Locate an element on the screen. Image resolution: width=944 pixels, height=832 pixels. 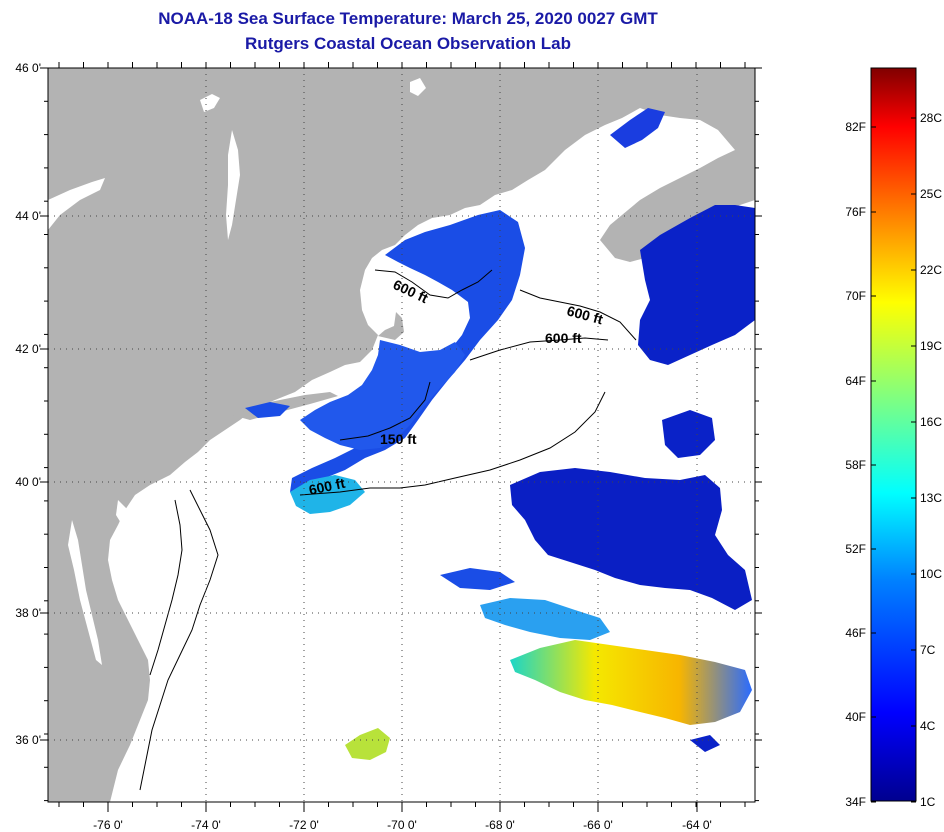
colorbar-c-label: 10C is located at coordinates (931, 574).